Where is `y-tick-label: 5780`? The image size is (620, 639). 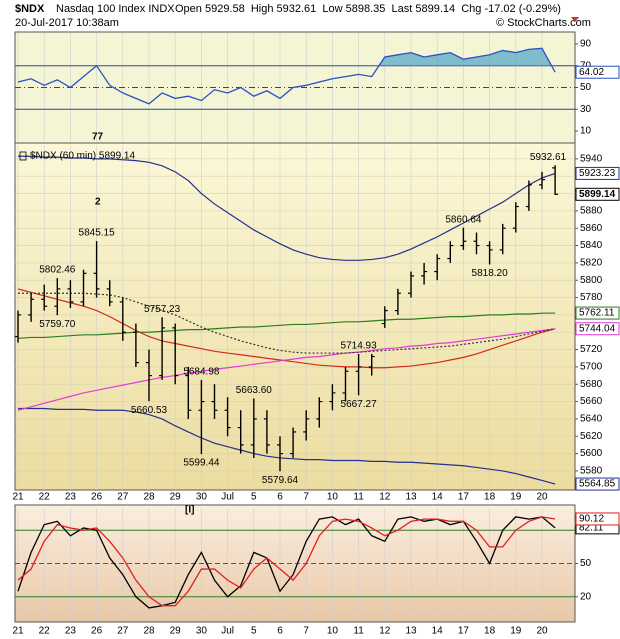 y-tick-label: 5780 is located at coordinates (591, 297).